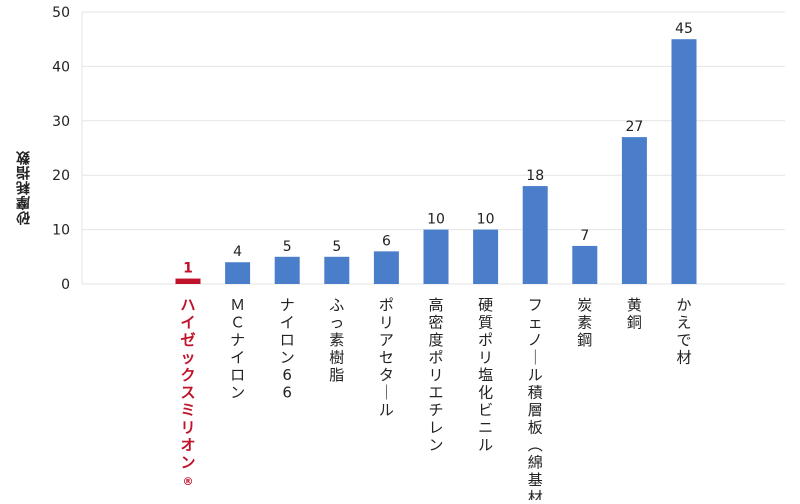 This screenshot has width=800, height=504. I want to click on category-label: ナイロン 6 6, so click(287, 349).